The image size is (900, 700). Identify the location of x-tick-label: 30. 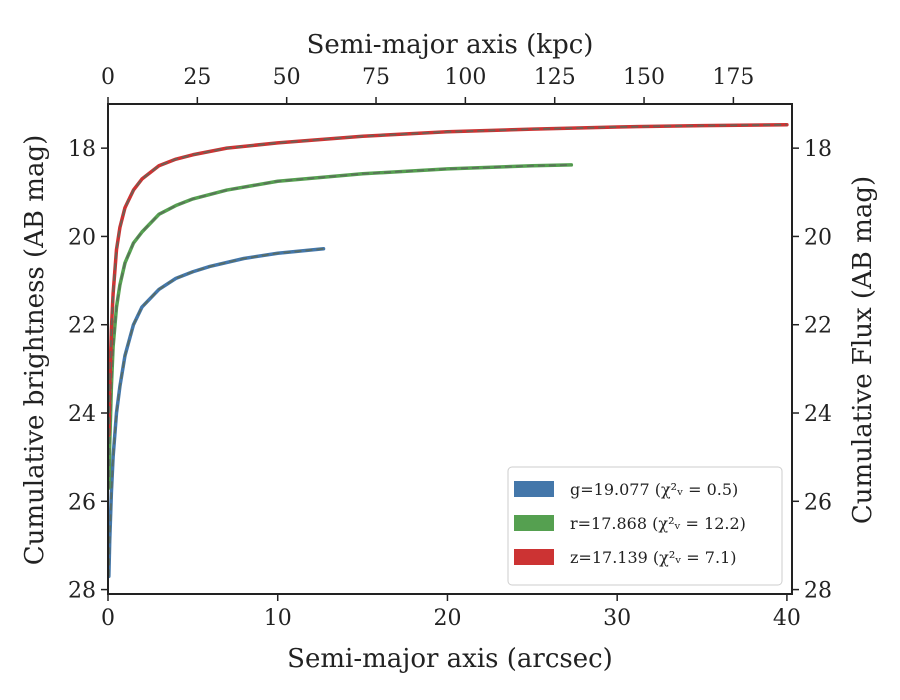
(617, 618).